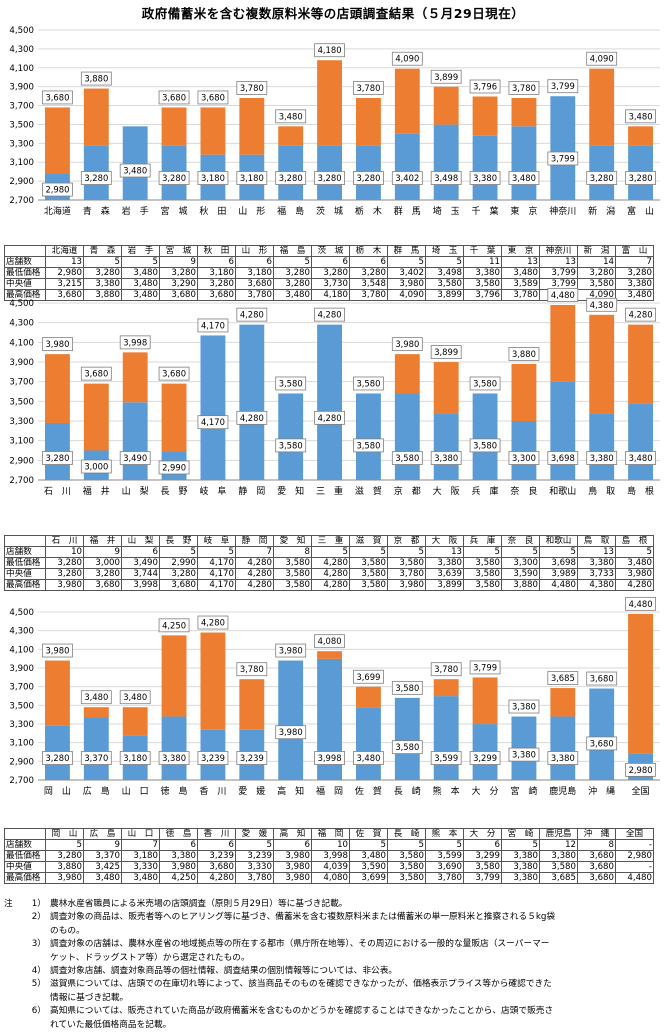 Image resolution: width=666 pixels, height=1032 pixels. Describe the element at coordinates (368, 491) in the screenshot. I see `category-label: 滋 賀` at that location.